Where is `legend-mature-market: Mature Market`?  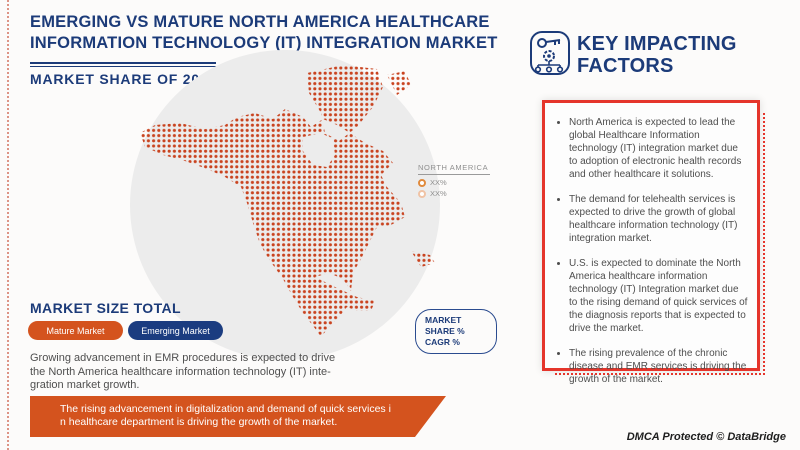
legend-mature-market: Mature Market is located at coordinates (75, 330).